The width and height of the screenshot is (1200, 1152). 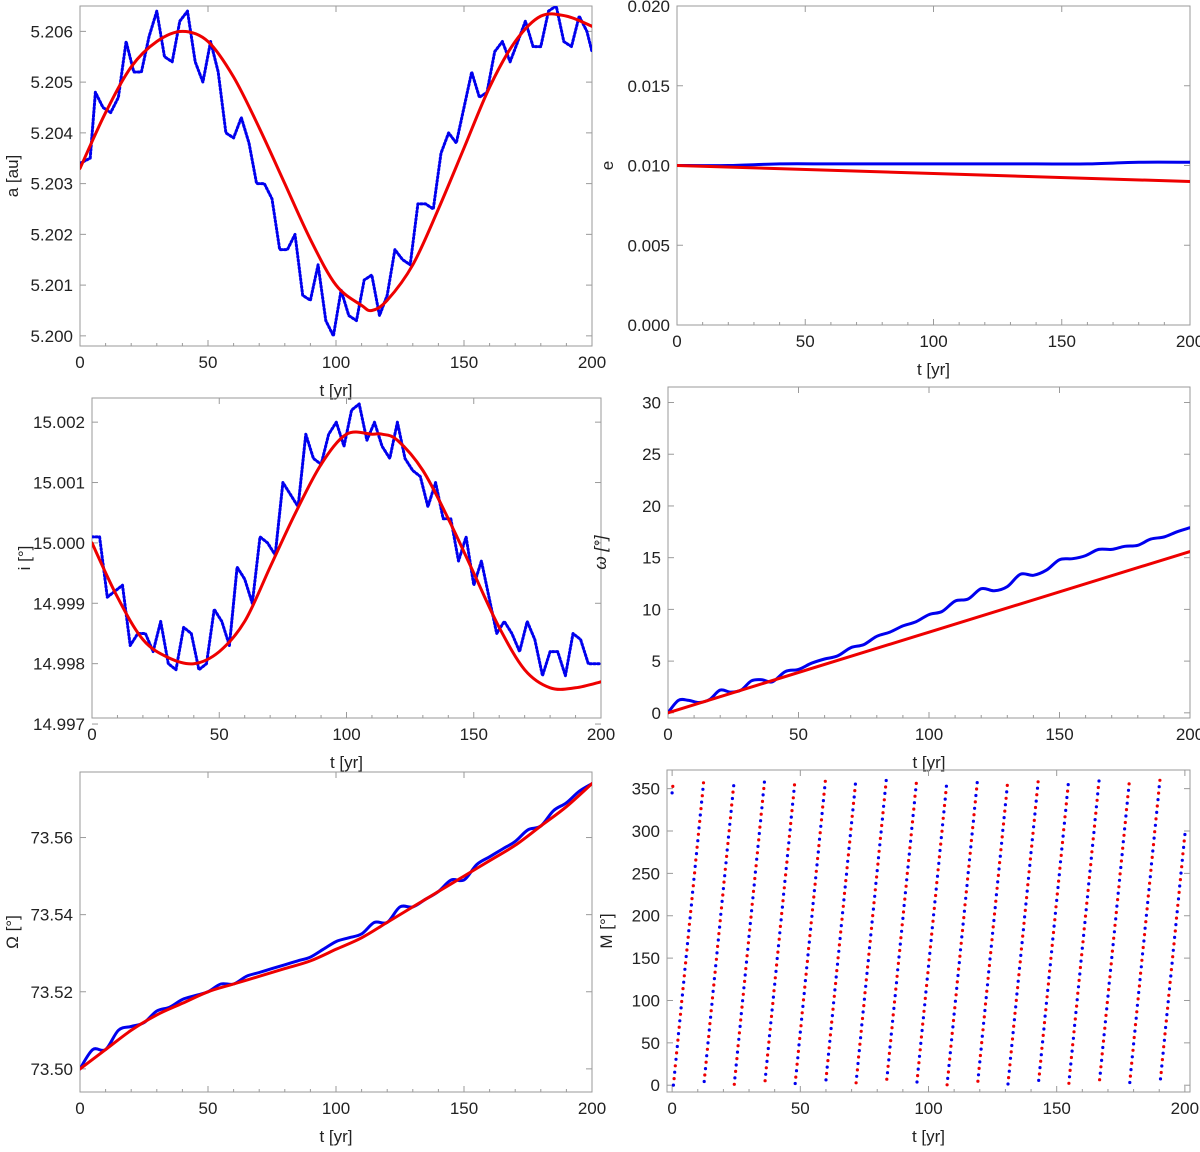 I want to click on y-tick-label: 15.000, so click(x=59, y=543).